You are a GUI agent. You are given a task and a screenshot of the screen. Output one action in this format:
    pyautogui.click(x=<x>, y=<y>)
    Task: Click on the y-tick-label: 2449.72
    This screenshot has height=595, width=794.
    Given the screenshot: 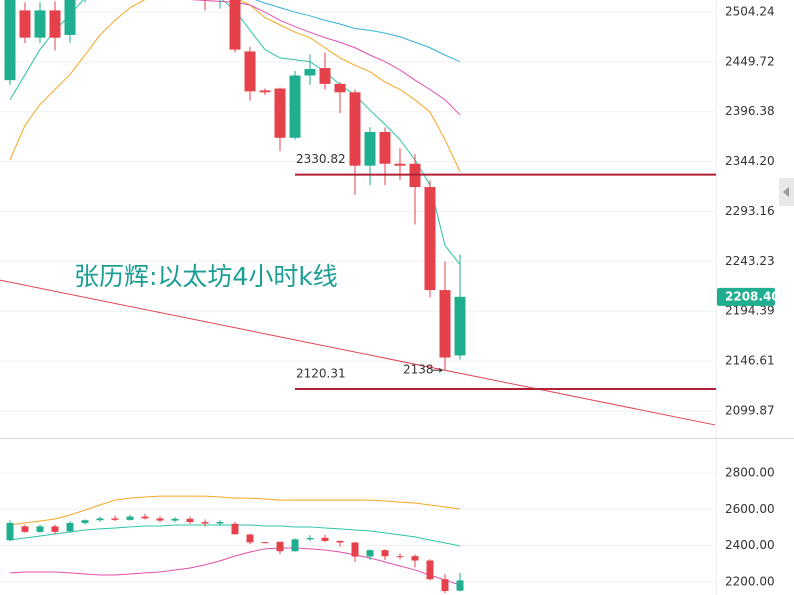 What is the action you would take?
    pyautogui.click(x=750, y=61)
    